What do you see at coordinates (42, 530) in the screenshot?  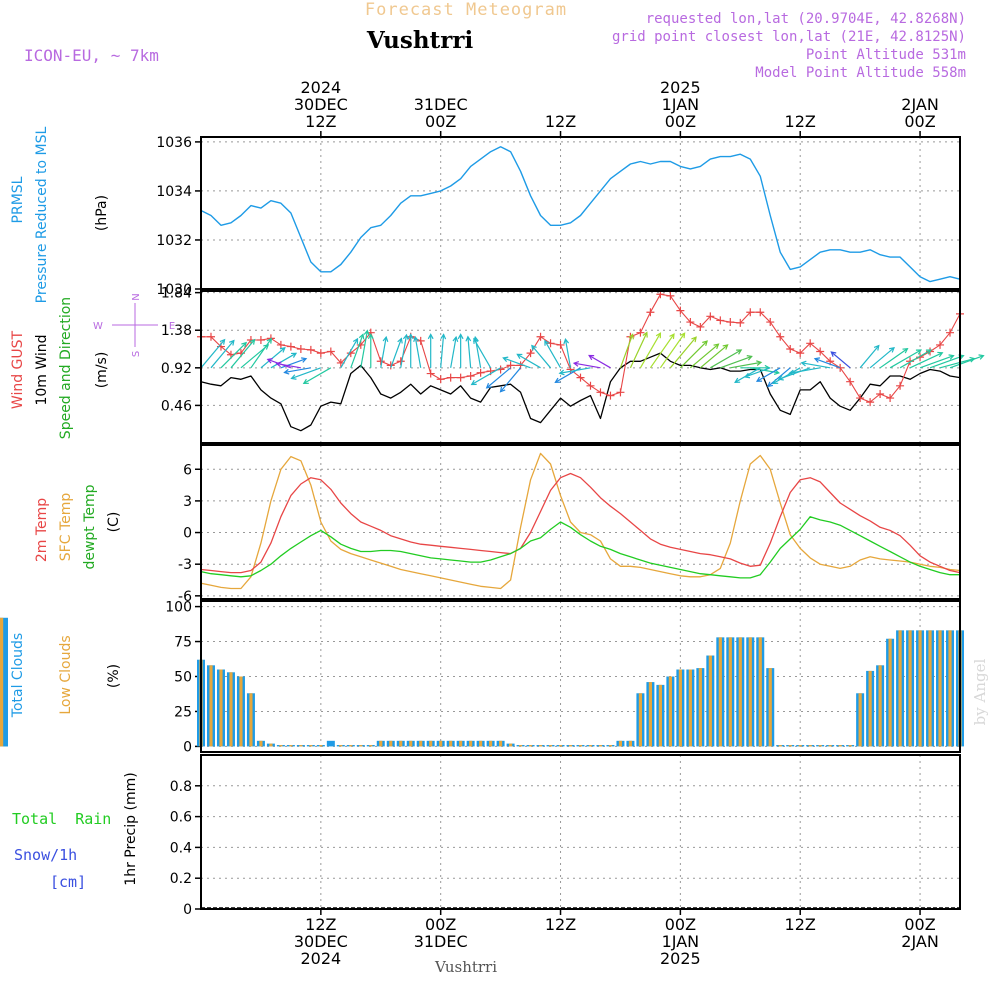 I see `temp-label: 2m Temp` at bounding box center [42, 530].